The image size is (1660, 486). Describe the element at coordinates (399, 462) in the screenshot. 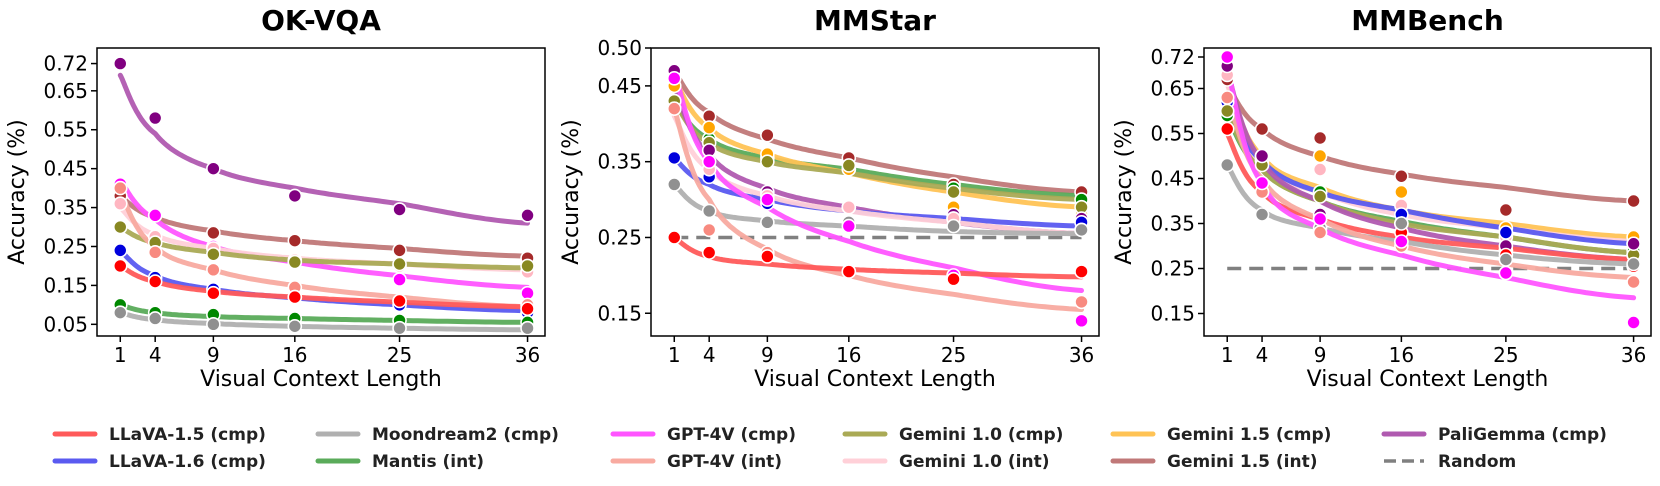

I see `legend-item-mantis_int: Mantis (int)` at that location.